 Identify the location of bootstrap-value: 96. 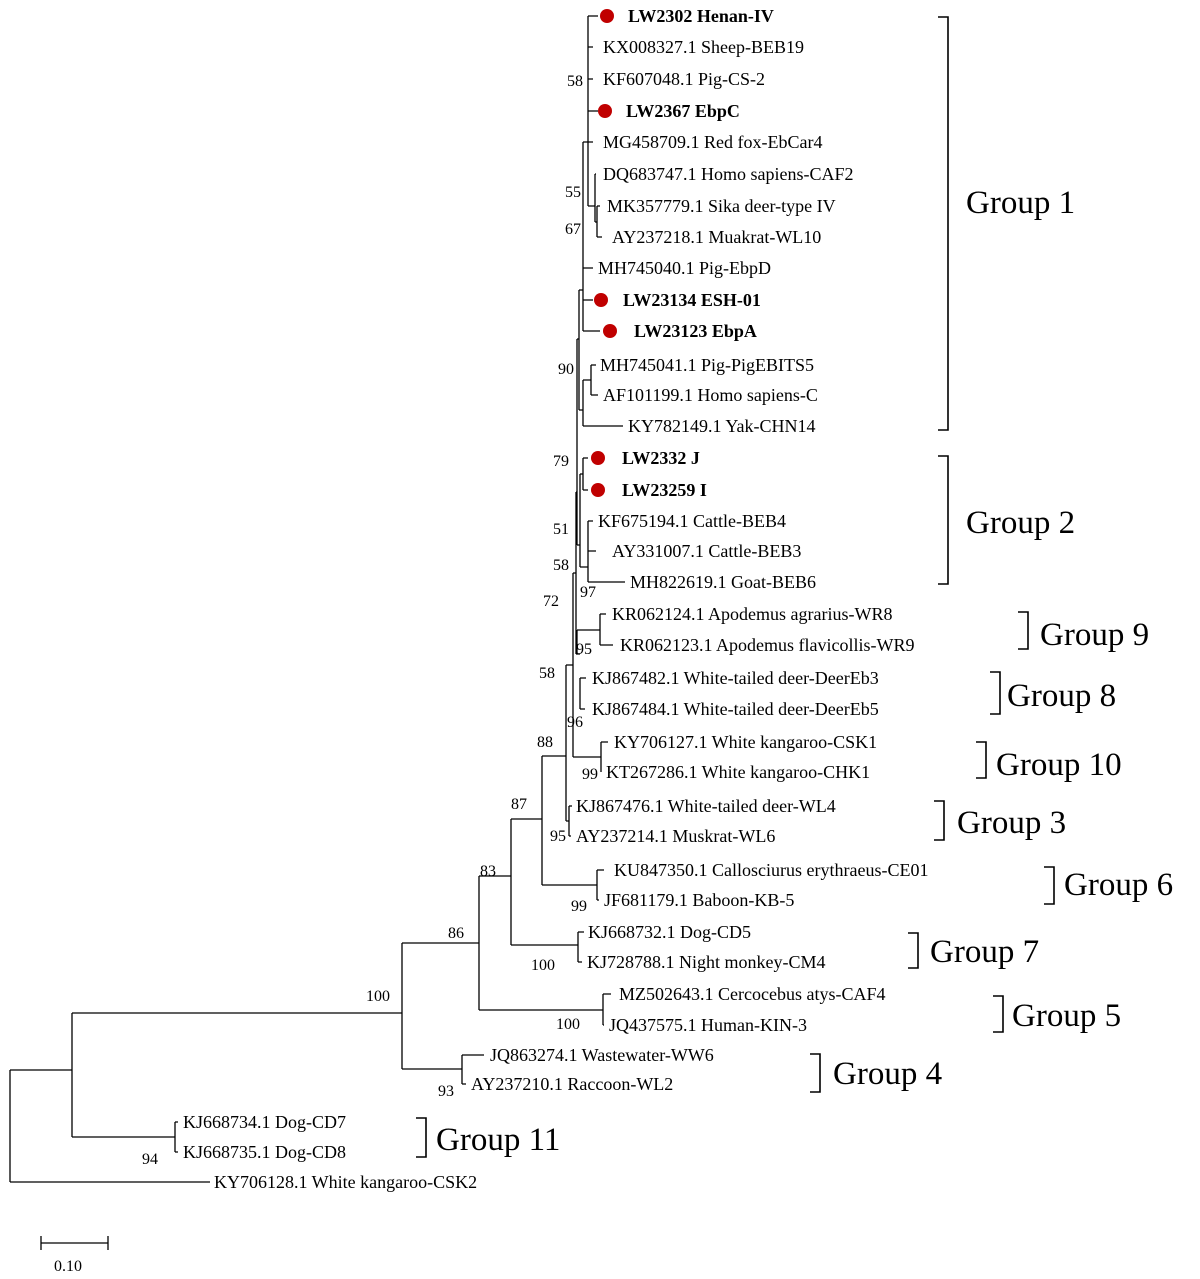
(575, 722).